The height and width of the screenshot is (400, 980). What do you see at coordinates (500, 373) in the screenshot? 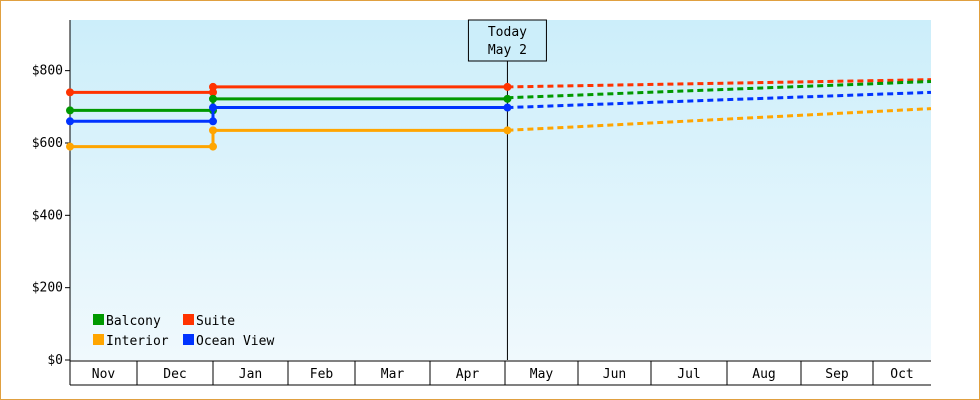
I see `month-axis: Nov Dec Jan Feb Mar Apr May Jun Jul Aug Sep Oct` at bounding box center [500, 373].